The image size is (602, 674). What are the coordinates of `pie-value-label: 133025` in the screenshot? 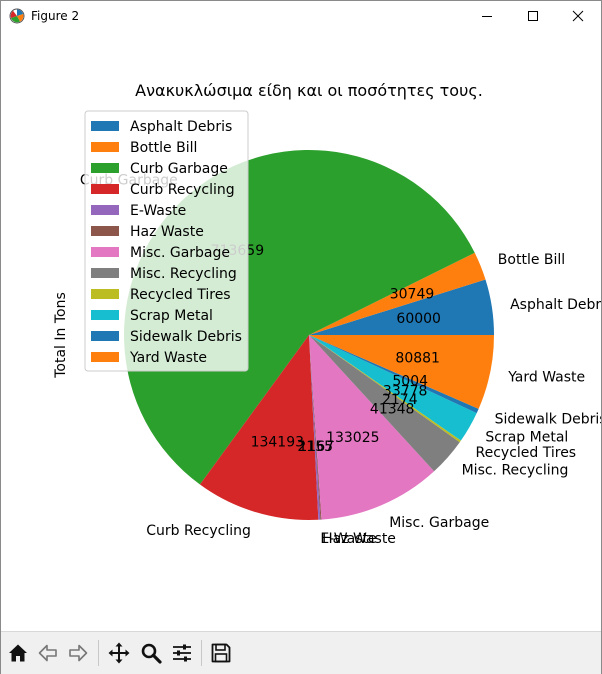 It's located at (352, 438).